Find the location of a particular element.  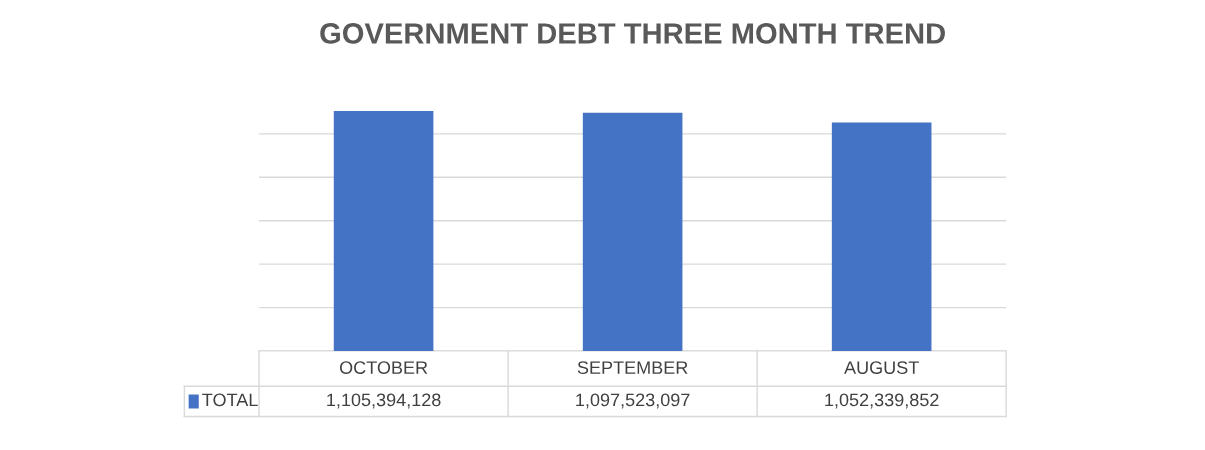

x-tick-label: OCTOBER is located at coordinates (383, 367).